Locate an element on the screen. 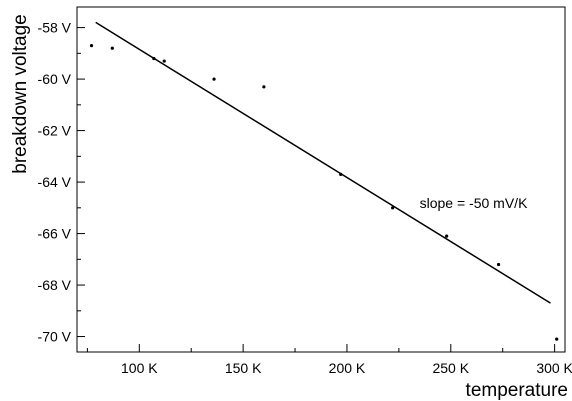 This screenshot has height=401, width=572. x-tick-label: 100 K is located at coordinates (139, 368).